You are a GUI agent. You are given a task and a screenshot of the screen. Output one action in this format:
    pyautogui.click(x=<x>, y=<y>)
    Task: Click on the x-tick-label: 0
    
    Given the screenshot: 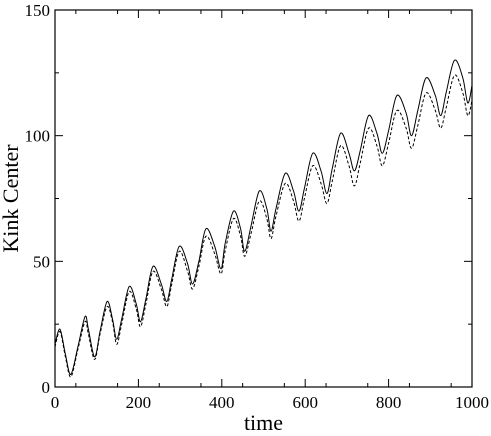 What is the action you would take?
    pyautogui.click(x=55, y=402)
    